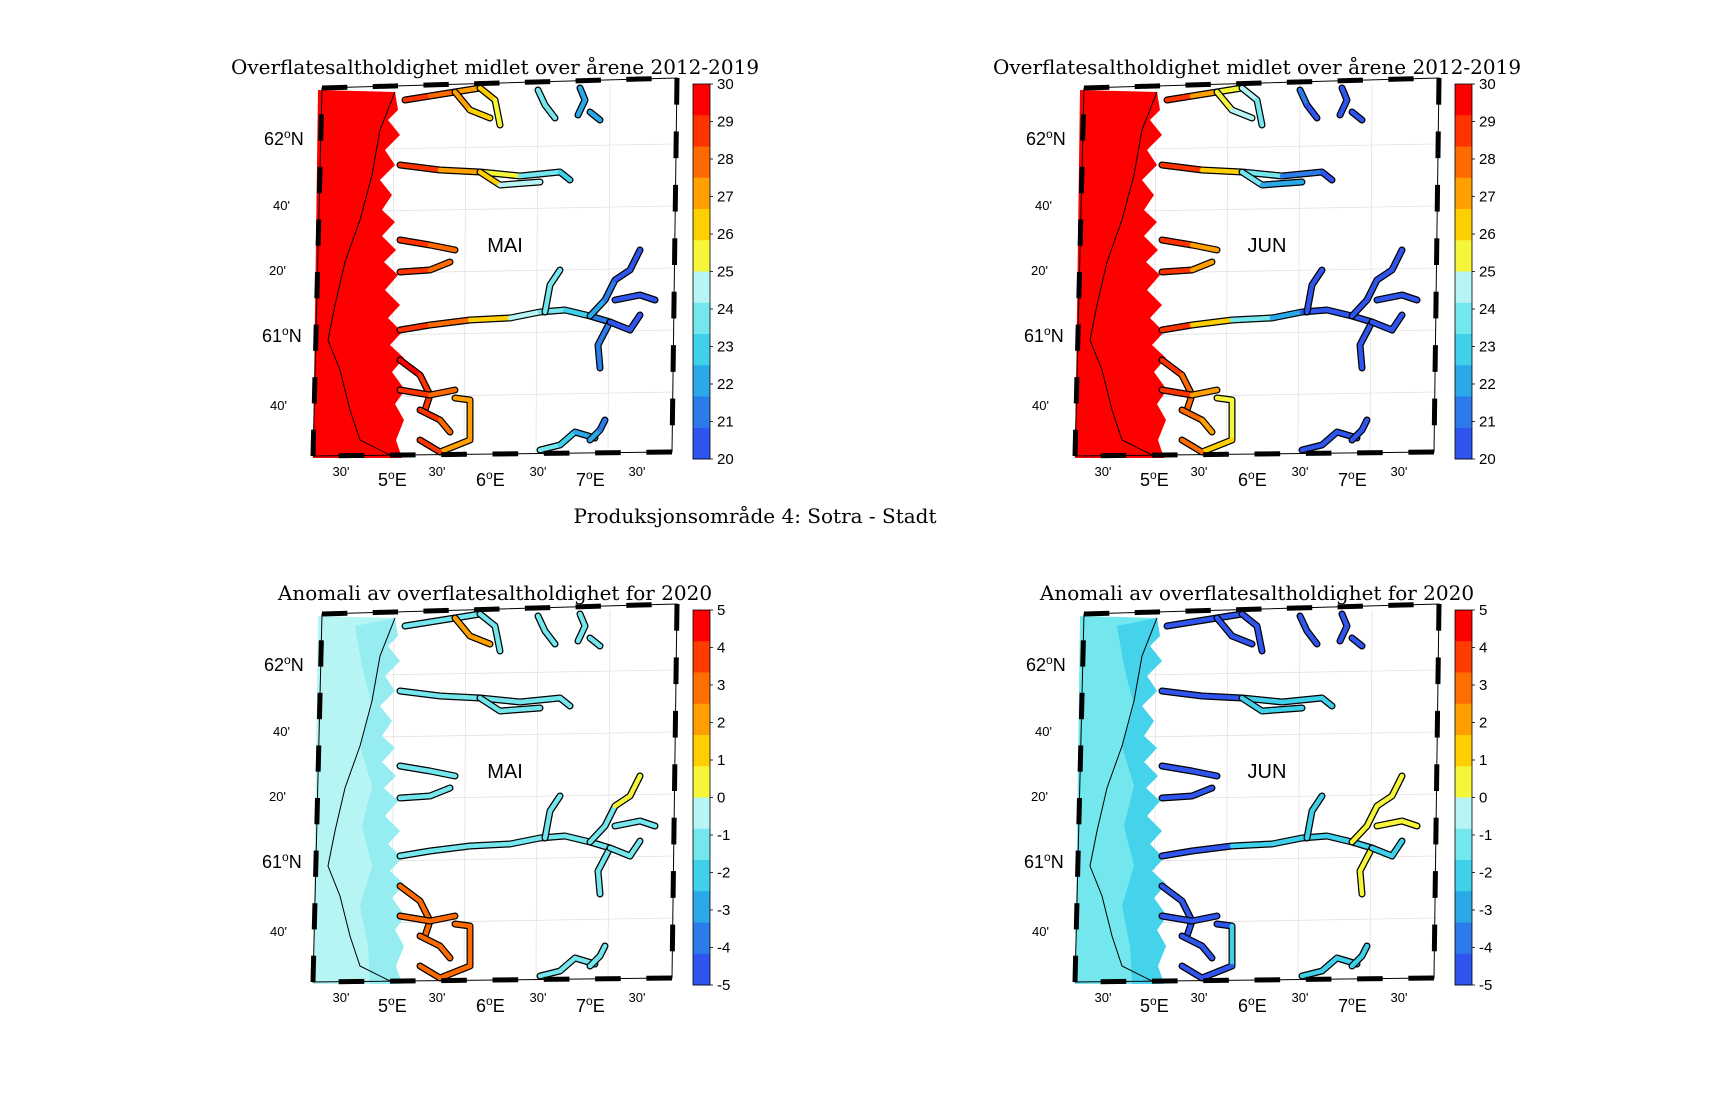 This screenshot has width=1729, height=1106. Describe the element at coordinates (278, 931) in the screenshot. I see `lat-tick-label: 40'` at that location.